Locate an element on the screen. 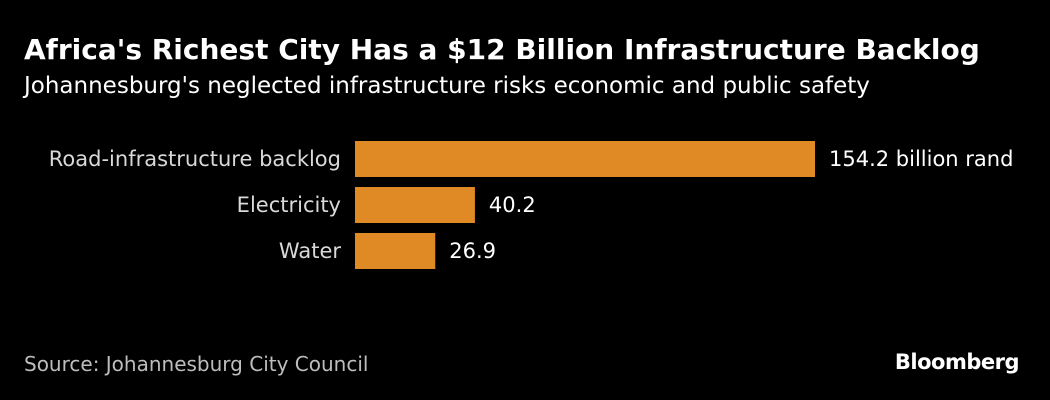 The height and width of the screenshot is (400, 1050). value-label-0: 154.2 billion rand is located at coordinates (921, 159).